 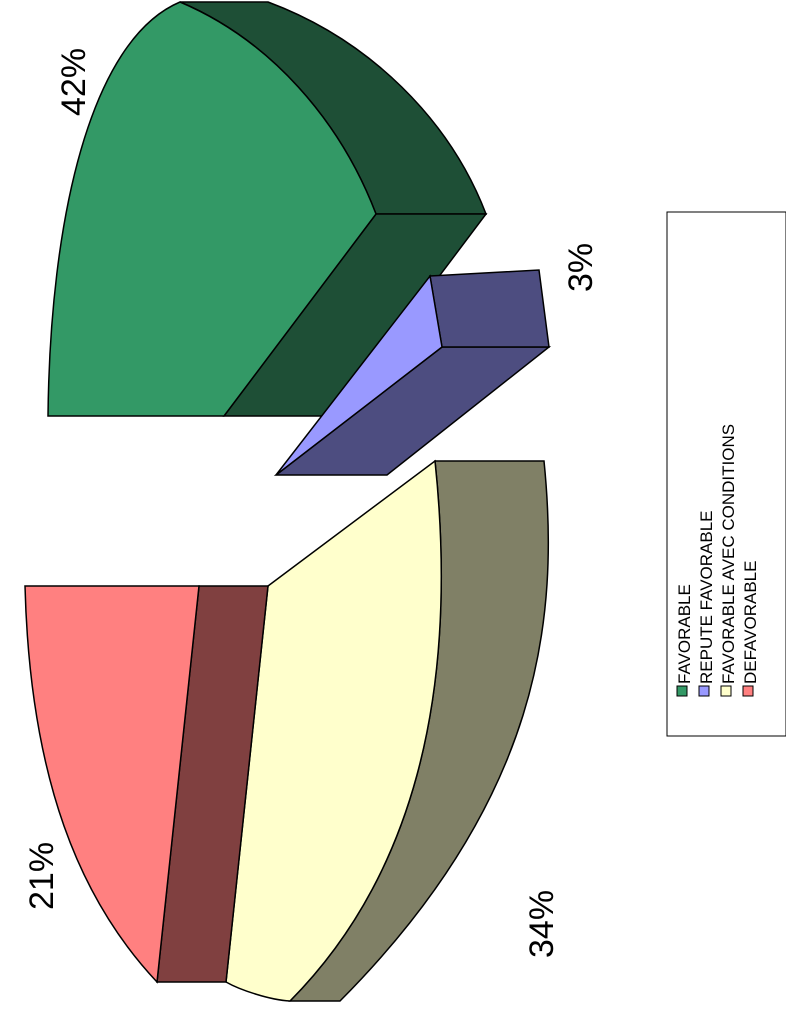 I want to click on slice-repute-favorable-edge, so click(x=489, y=308).